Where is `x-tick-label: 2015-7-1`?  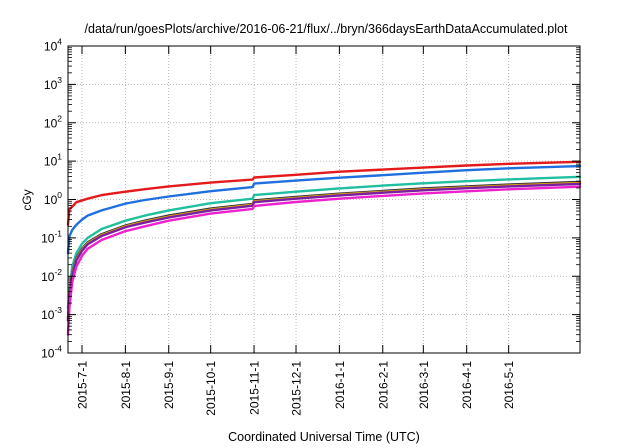 x-tick-label: 2015-7-1 is located at coordinates (82, 385).